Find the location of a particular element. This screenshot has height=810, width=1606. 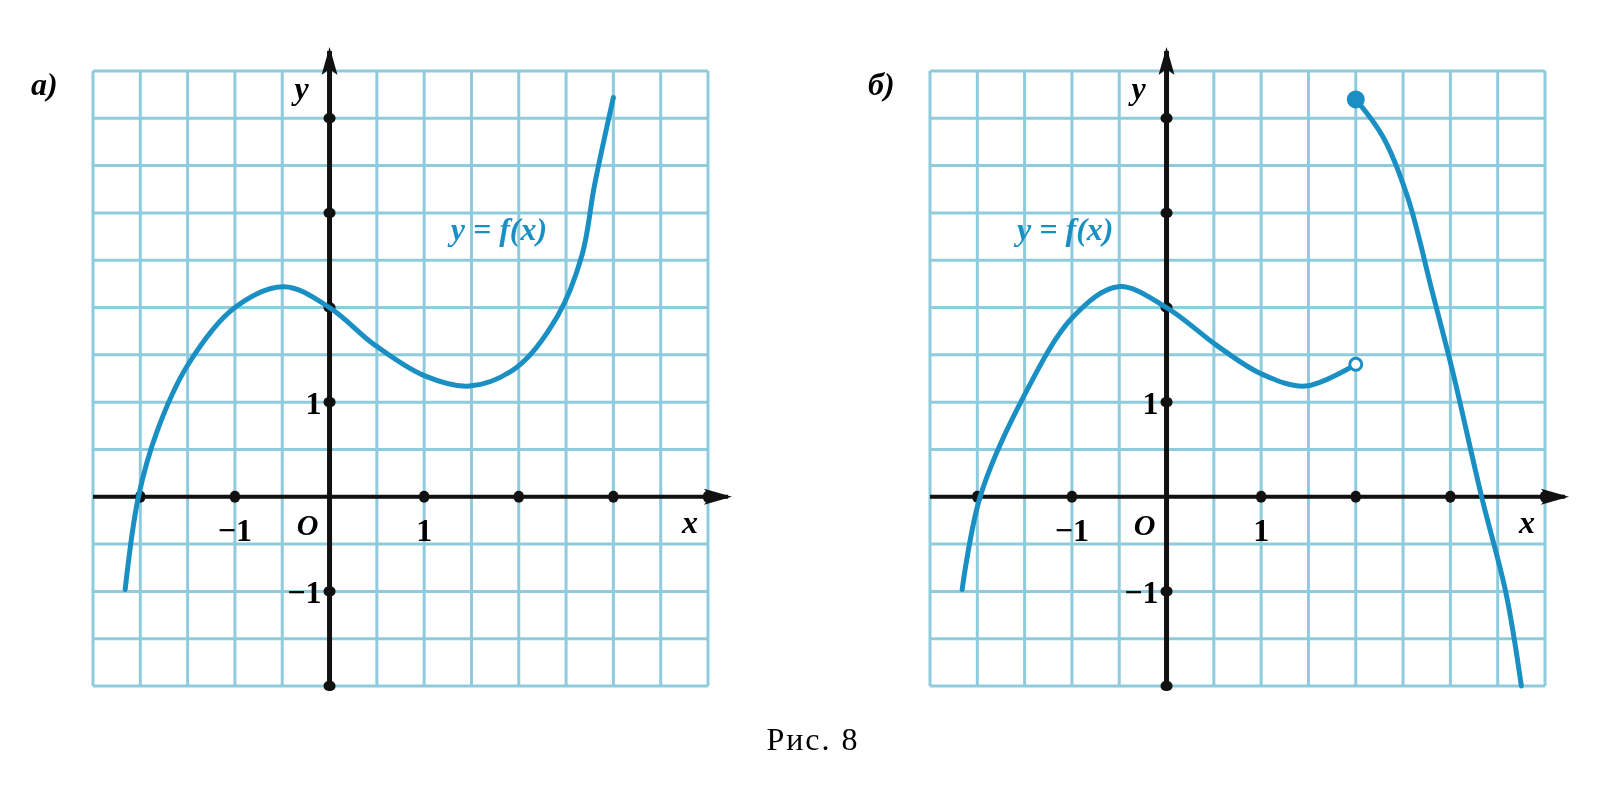

chart-title: а) is located at coordinates (44, 84).